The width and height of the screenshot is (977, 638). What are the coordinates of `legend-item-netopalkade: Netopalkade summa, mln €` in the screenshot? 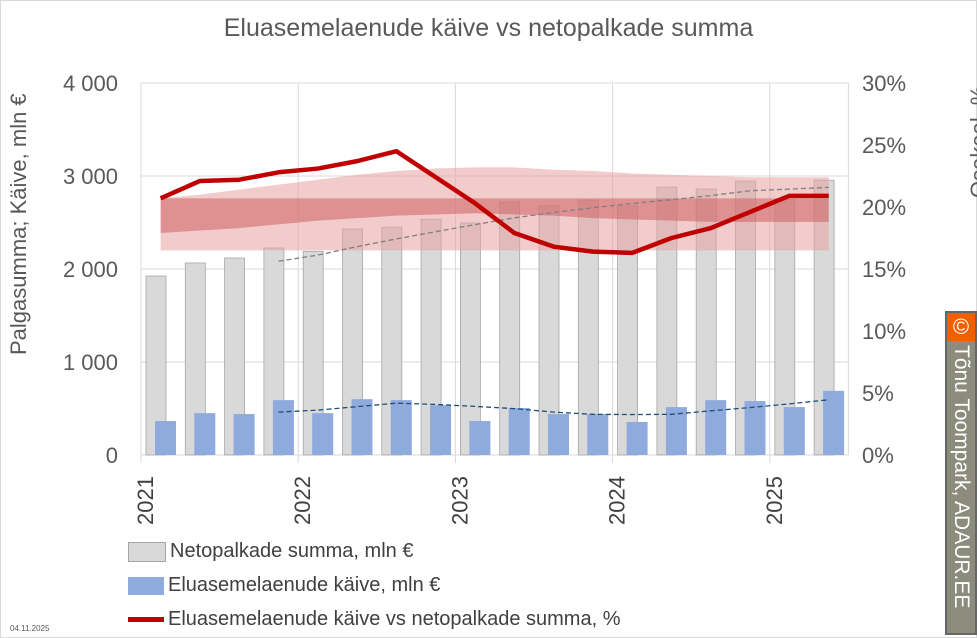 It's located at (270, 551).